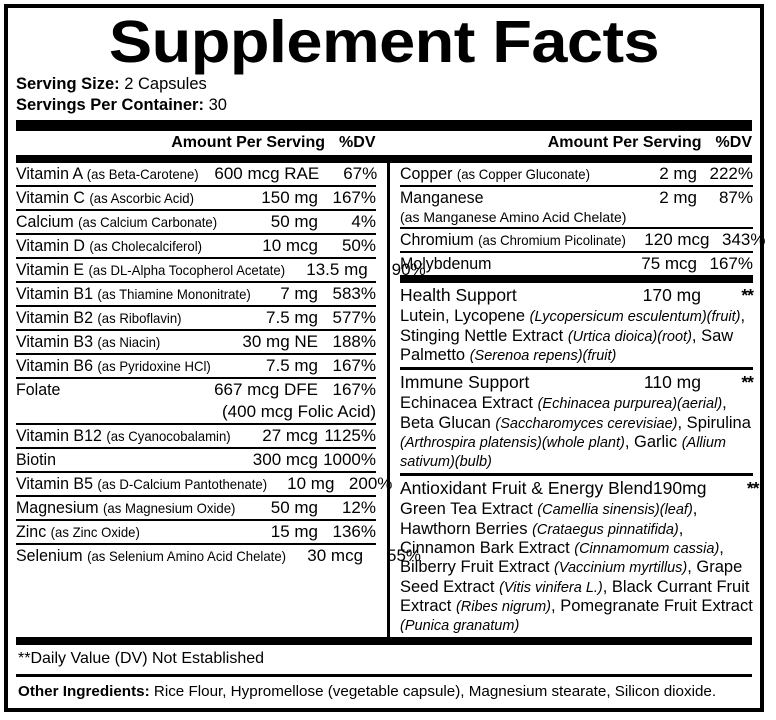 This screenshot has width=776, height=720. What do you see at coordinates (408, 270) in the screenshot?
I see `nutrient-daily-value: 90%` at bounding box center [408, 270].